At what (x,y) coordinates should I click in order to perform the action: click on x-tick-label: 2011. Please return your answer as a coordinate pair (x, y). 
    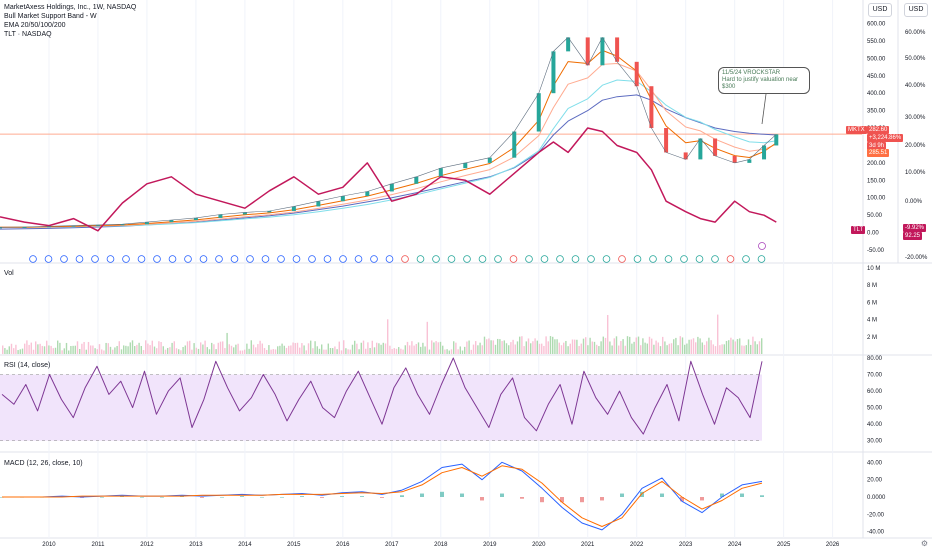
    Looking at the image, I should click on (99, 545).